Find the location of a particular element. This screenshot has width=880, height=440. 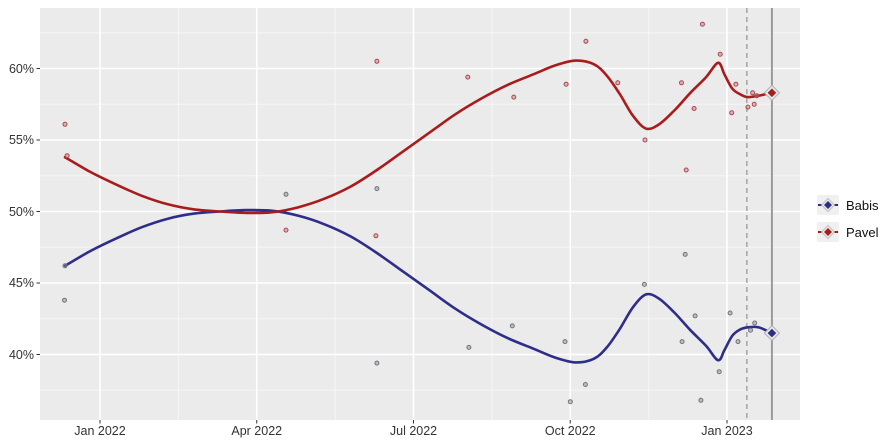

pavel-diamond-icon is located at coordinates (828, 232).